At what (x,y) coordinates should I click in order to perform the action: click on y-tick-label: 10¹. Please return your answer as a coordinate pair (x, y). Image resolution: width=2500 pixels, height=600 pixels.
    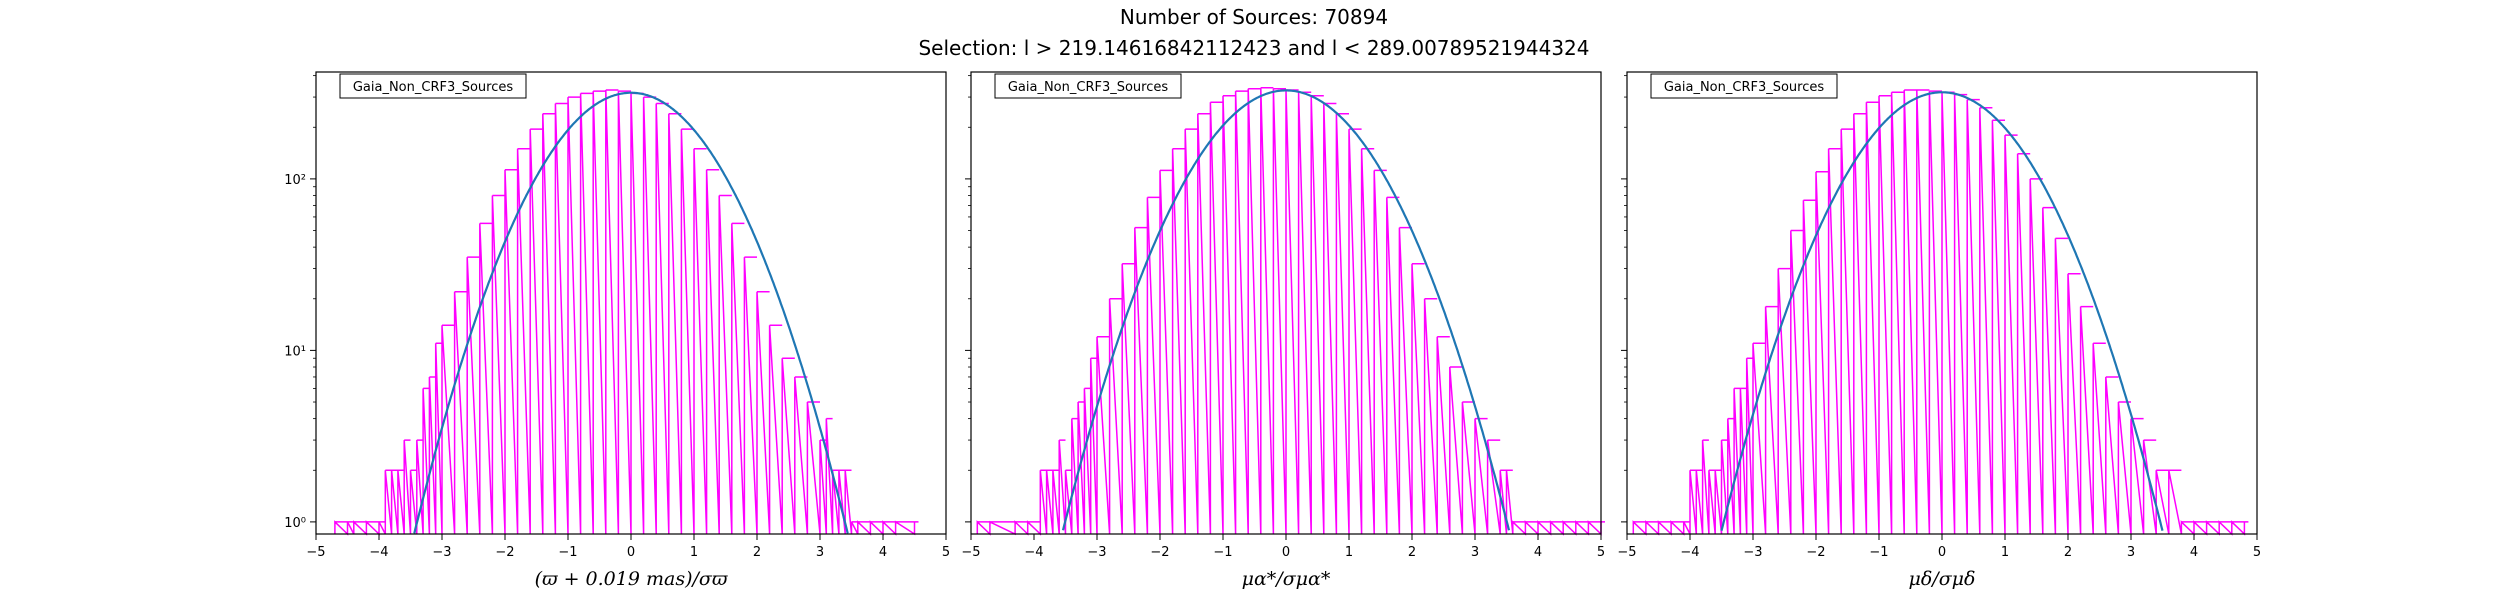
    Looking at the image, I should click on (295, 351).